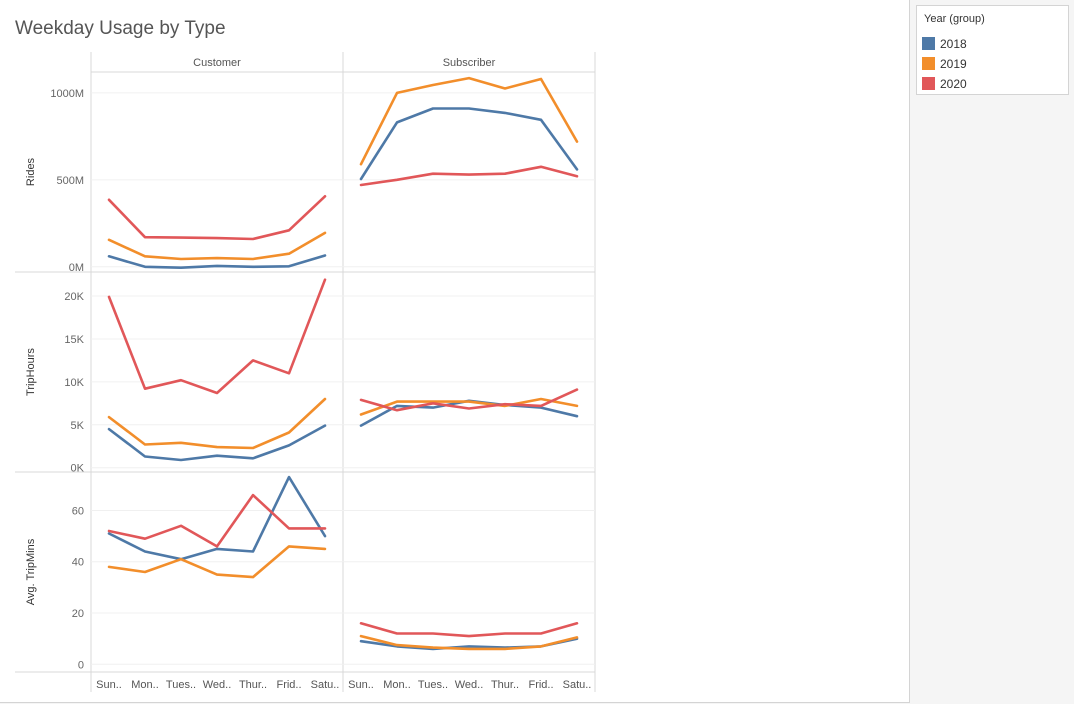  What do you see at coordinates (992, 44) in the screenshot?
I see `legend-item-2018: 2018` at bounding box center [992, 44].